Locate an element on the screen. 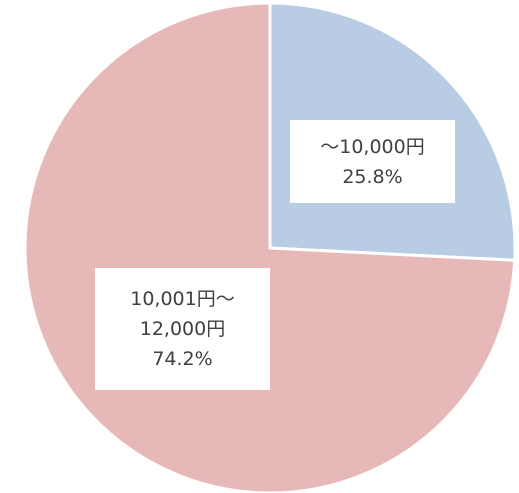  slice-label: ～10,000円 25.8% is located at coordinates (372, 161).